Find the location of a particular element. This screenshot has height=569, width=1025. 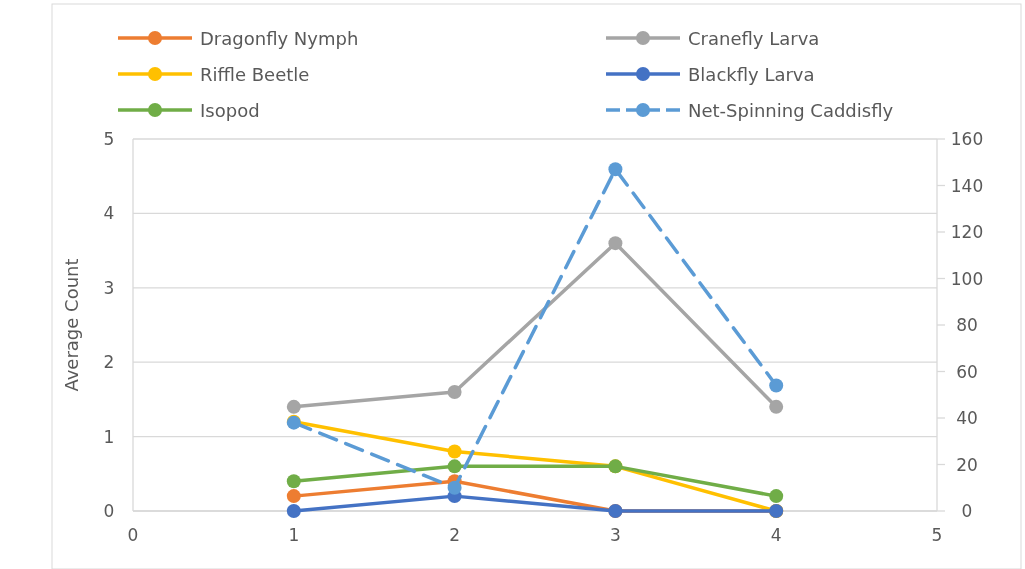

x-tick-label: 2 is located at coordinates (455, 535).